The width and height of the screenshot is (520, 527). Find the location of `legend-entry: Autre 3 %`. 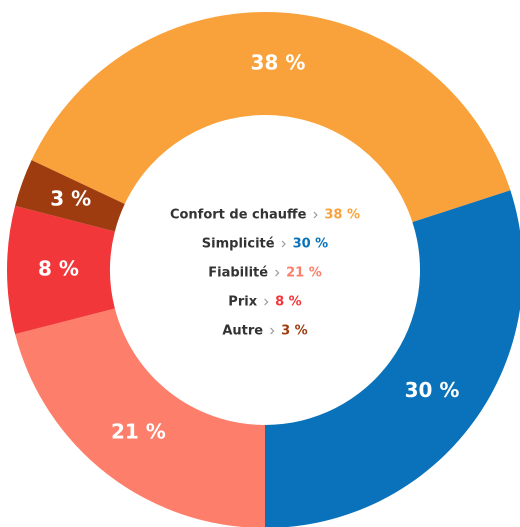

legend-entry: Autre 3 % is located at coordinates (264, 331).